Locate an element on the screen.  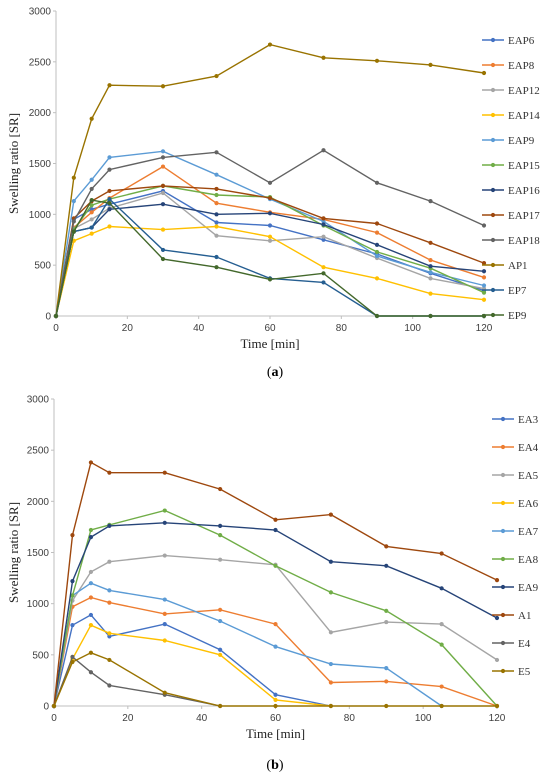
legend-item-eap6: EAP6 is located at coordinates (508, 41).